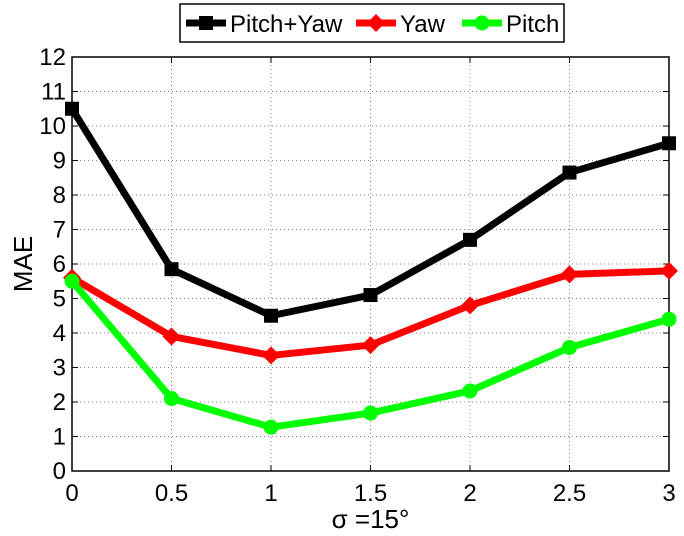 The height and width of the screenshot is (536, 684). What do you see at coordinates (469, 493) in the screenshot?
I see `x-tick-label: 2` at bounding box center [469, 493].